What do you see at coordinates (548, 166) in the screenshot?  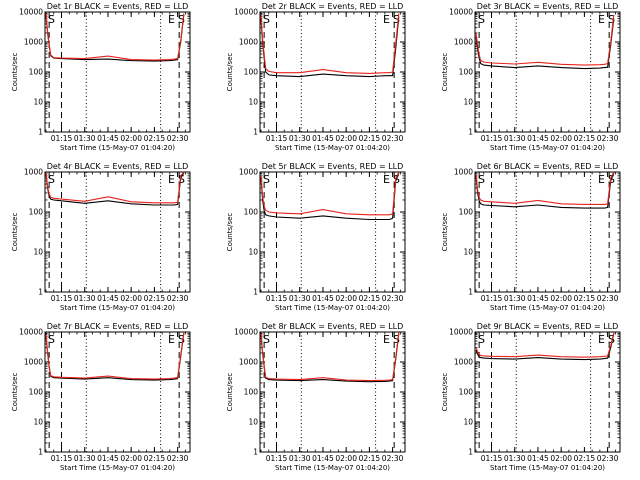 I see `panel-title: Det 6r BLACK = Events, RED = LLD` at bounding box center [548, 166].